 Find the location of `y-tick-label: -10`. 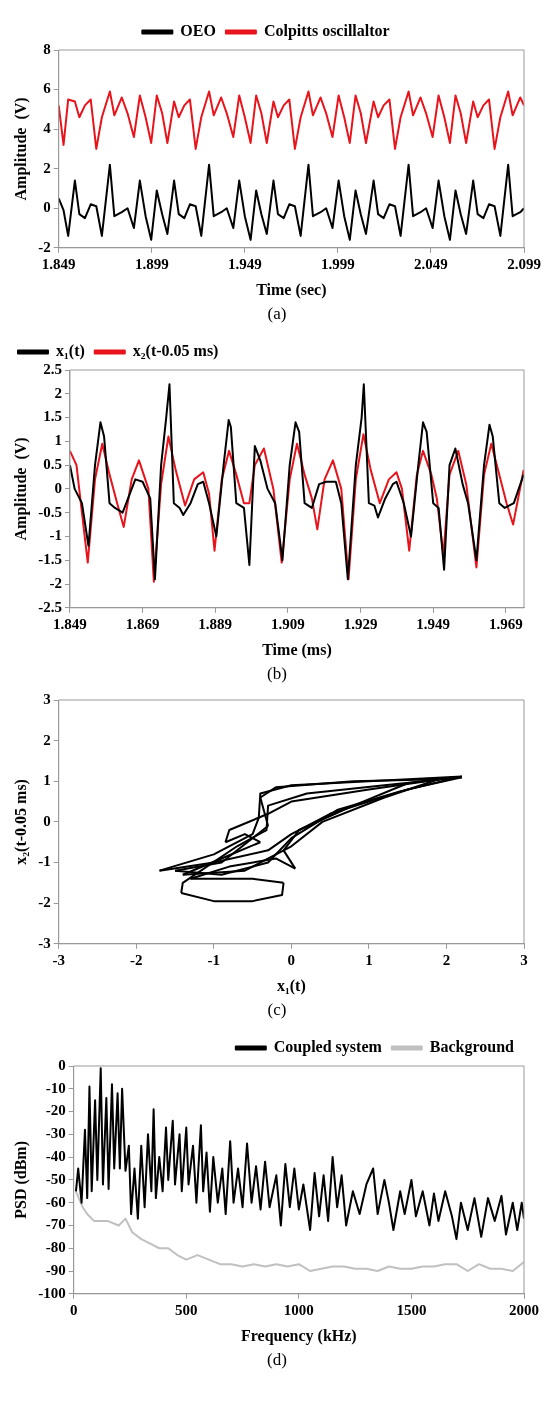

y-tick-label: -10 is located at coordinates (55, 1087).